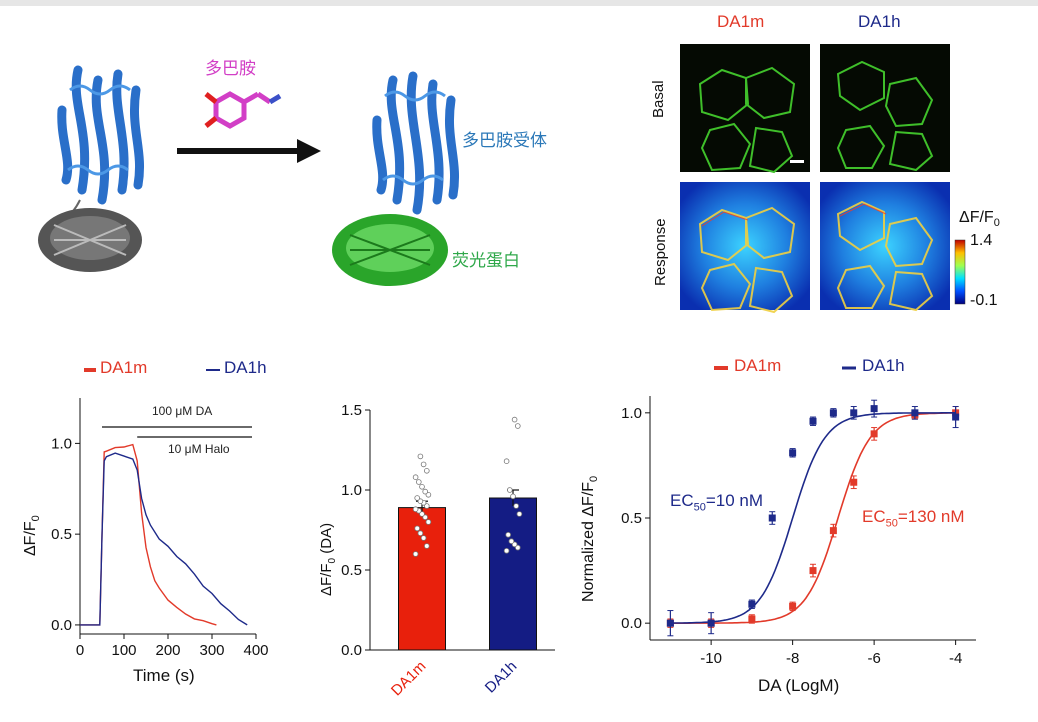 The width and height of the screenshot is (1038, 722). Describe the element at coordinates (741, 21) in the screenshot. I see `col-label-da1m: DA1m` at that location.